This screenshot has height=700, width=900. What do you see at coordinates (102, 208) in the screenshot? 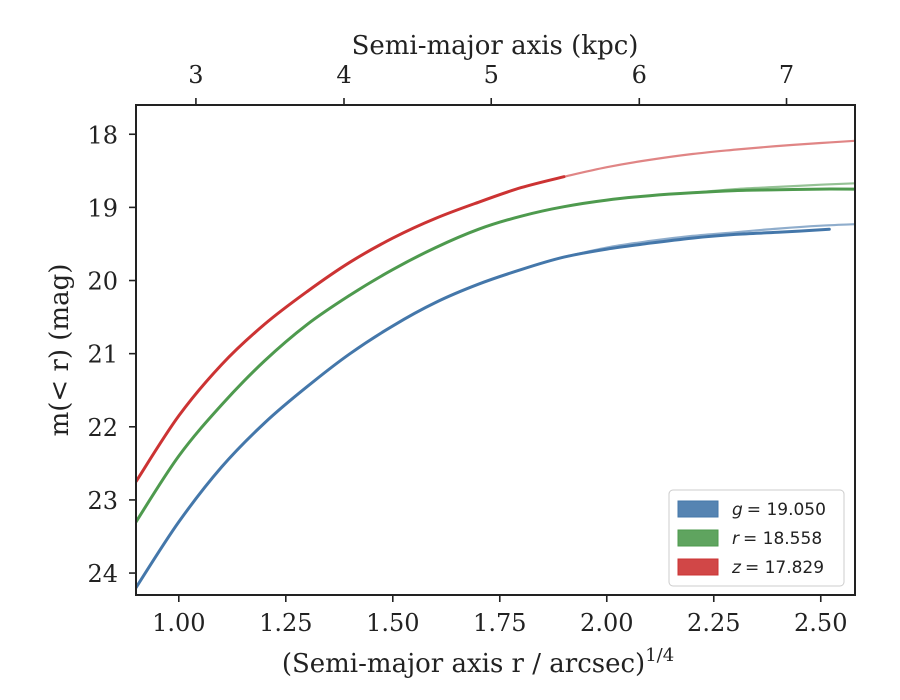
I see `y-tick-label: 19` at bounding box center [102, 208].